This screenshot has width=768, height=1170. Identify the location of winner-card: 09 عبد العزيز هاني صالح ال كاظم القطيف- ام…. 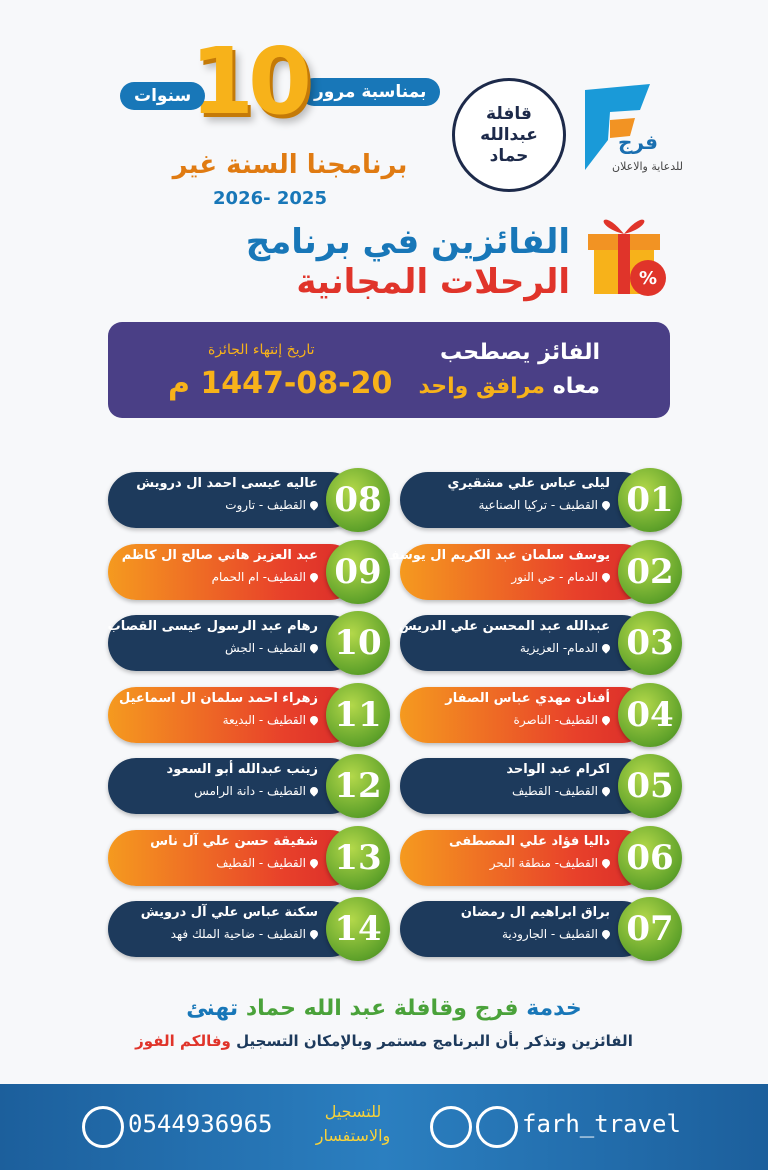
(249, 571).